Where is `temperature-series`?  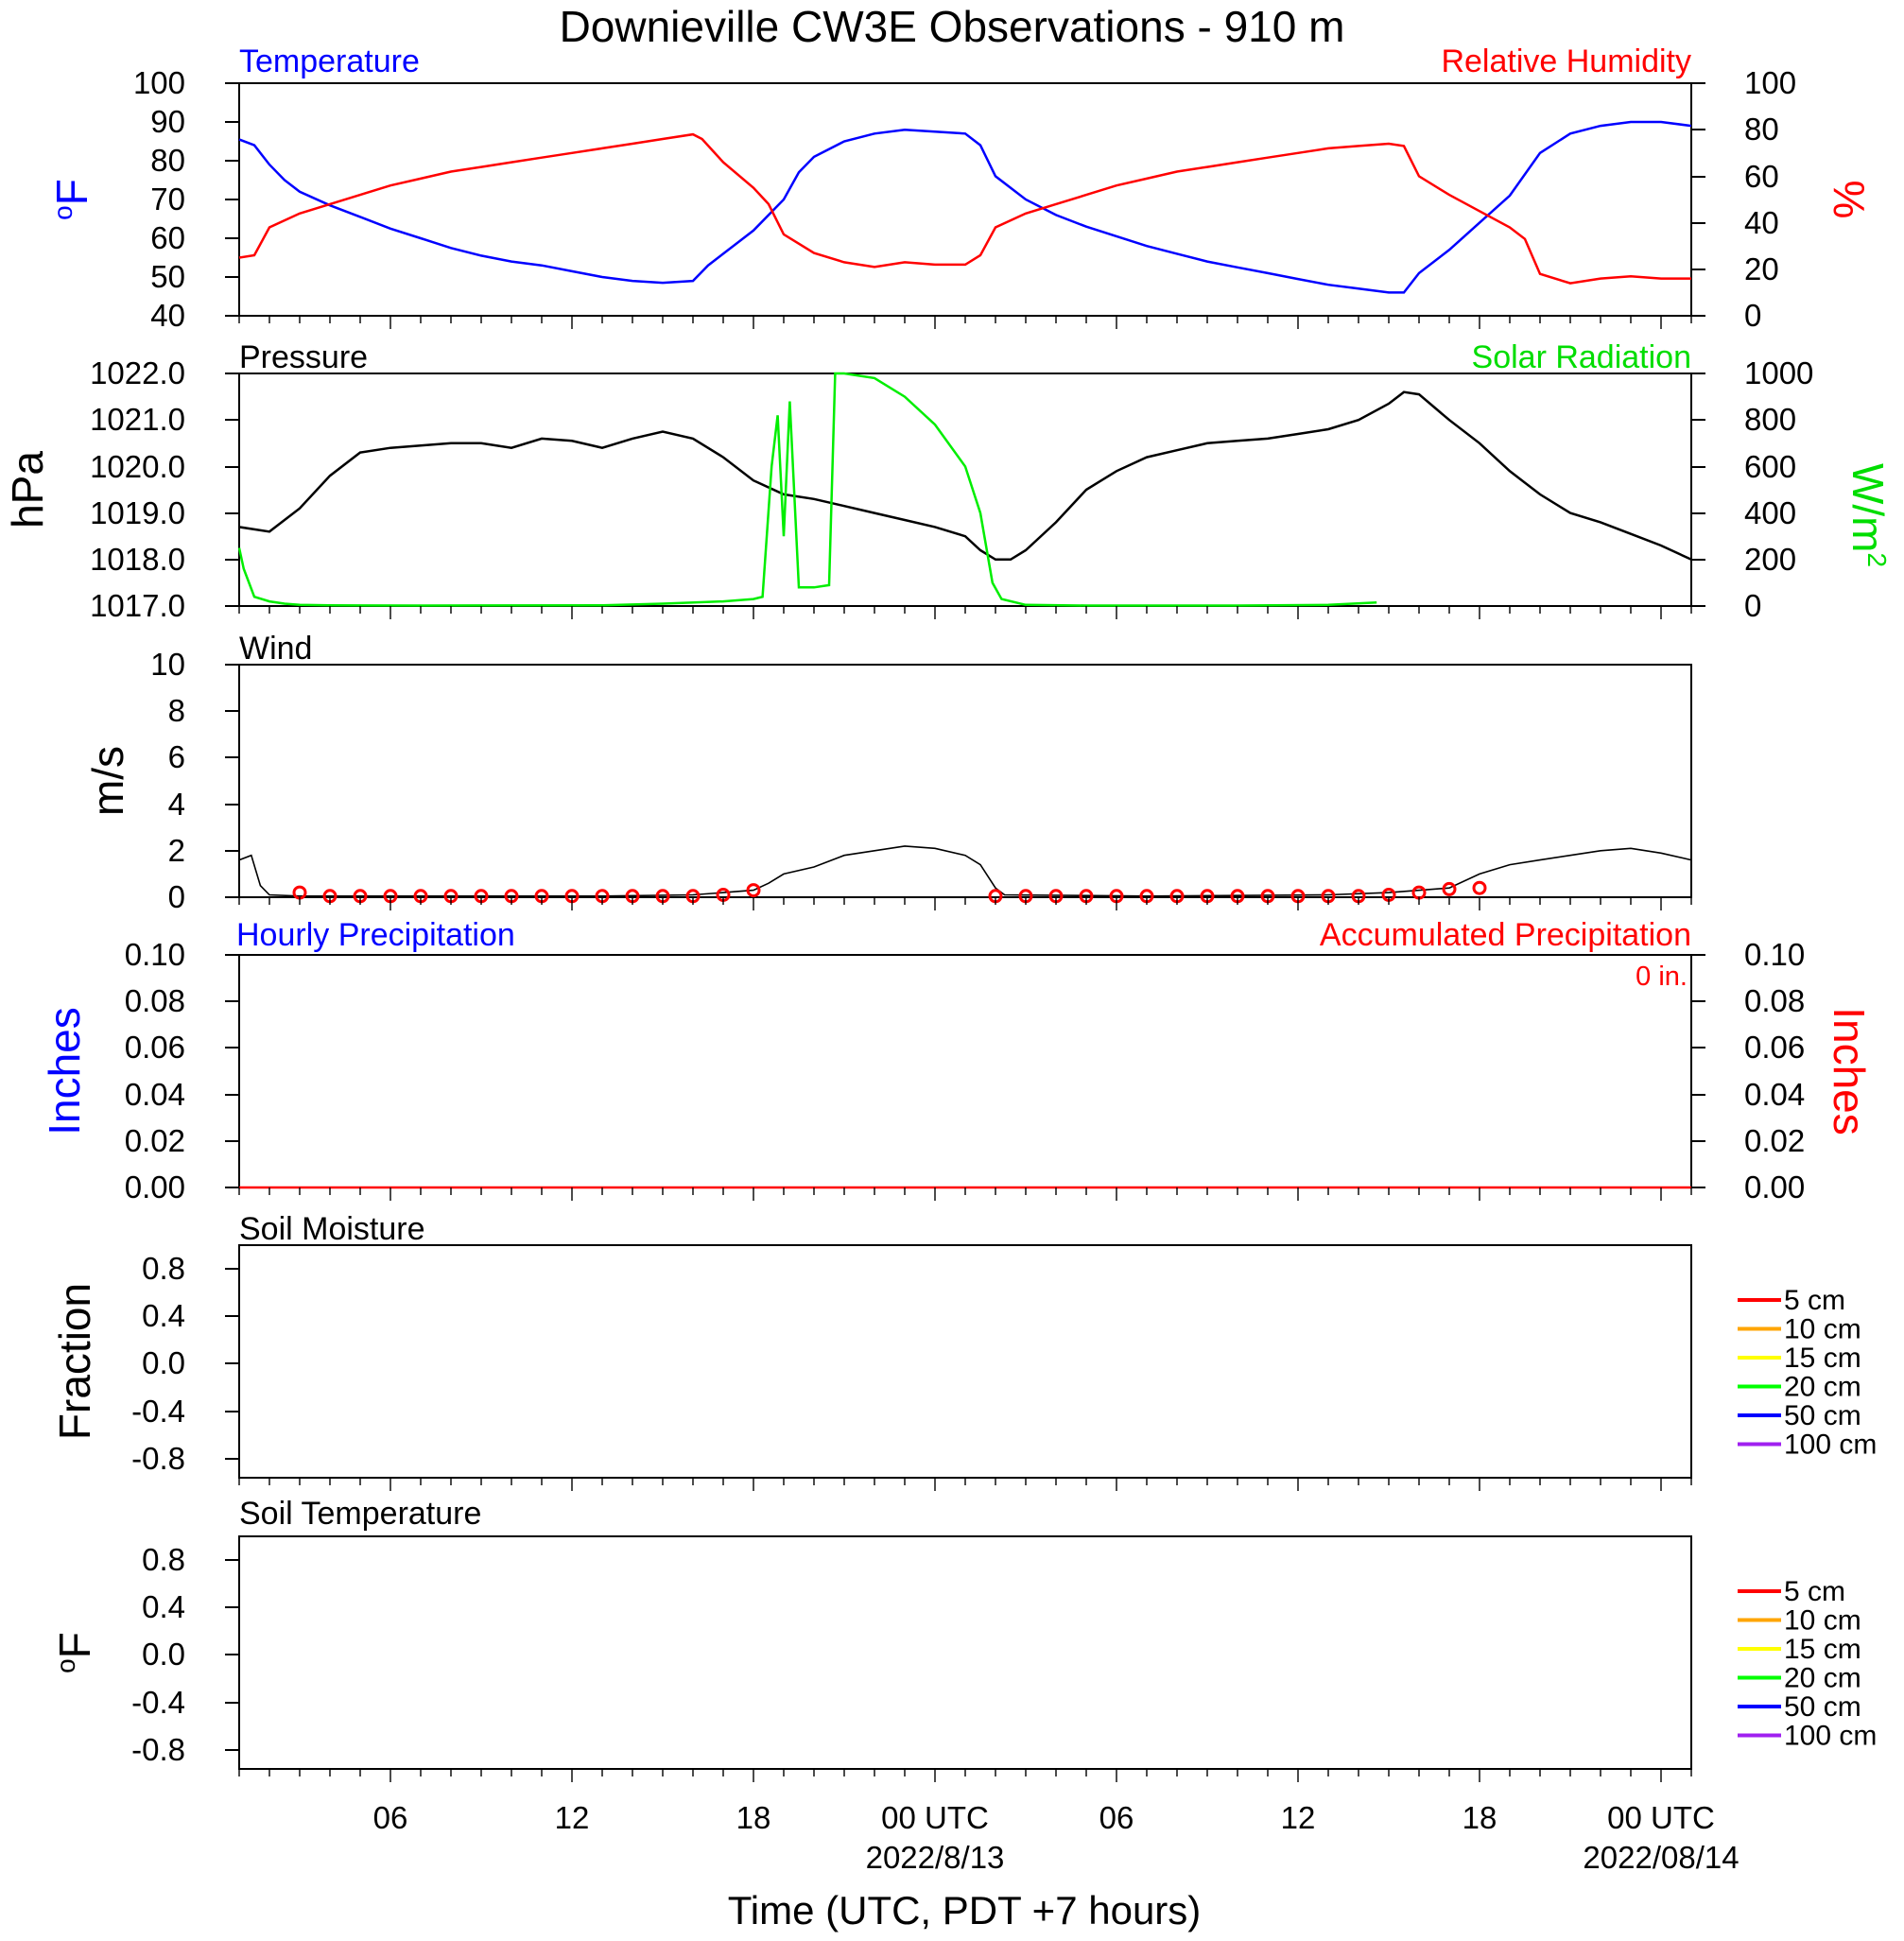 temperature-series is located at coordinates (965, 207).